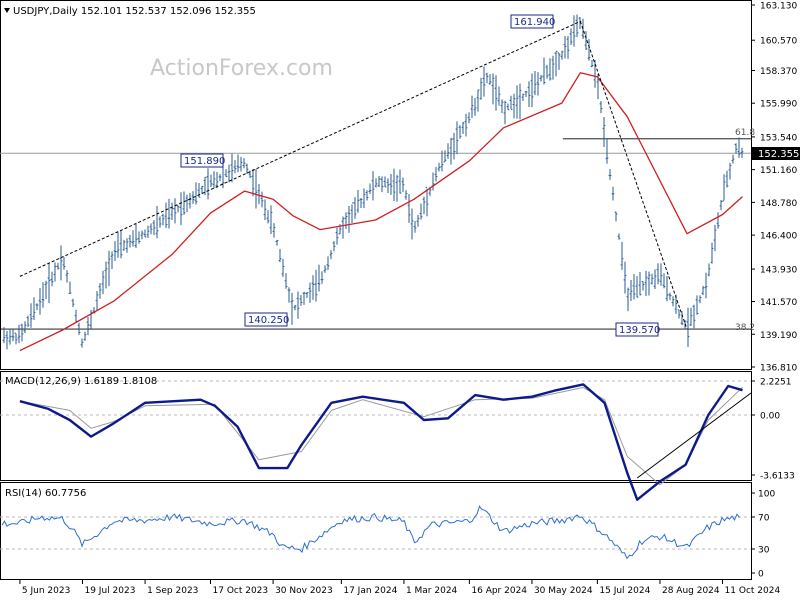 Image resolution: width=800 pixels, height=600 pixels. I want to click on price-axis-label: 151.160, so click(778, 171).